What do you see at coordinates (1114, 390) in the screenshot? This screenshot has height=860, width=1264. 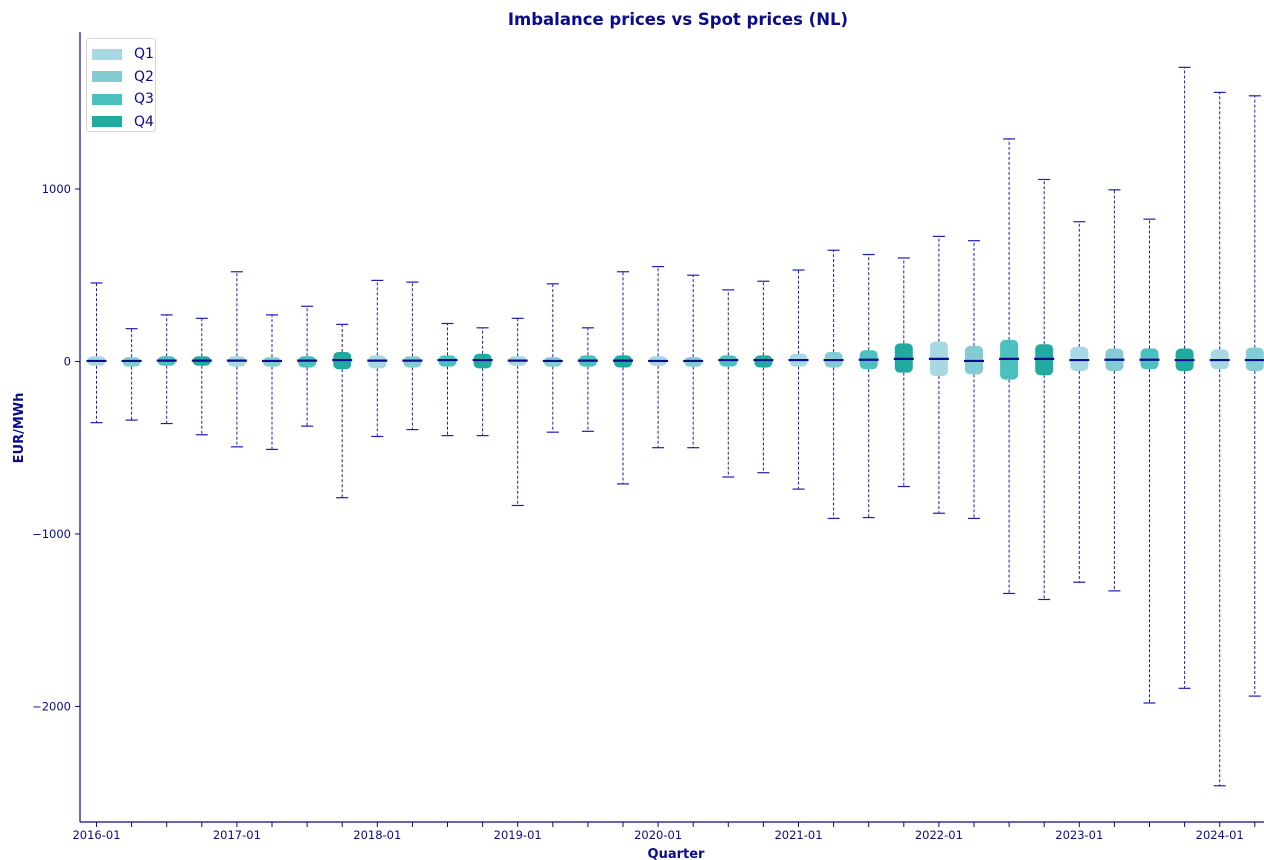 I see `box-2023-Q2` at bounding box center [1114, 390].